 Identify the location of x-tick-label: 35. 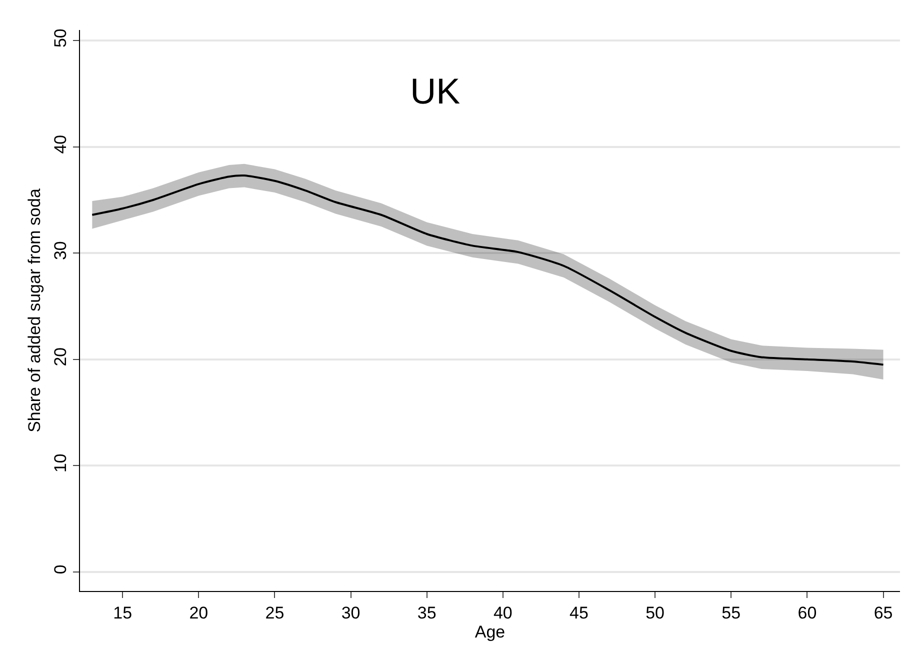
(426, 612).